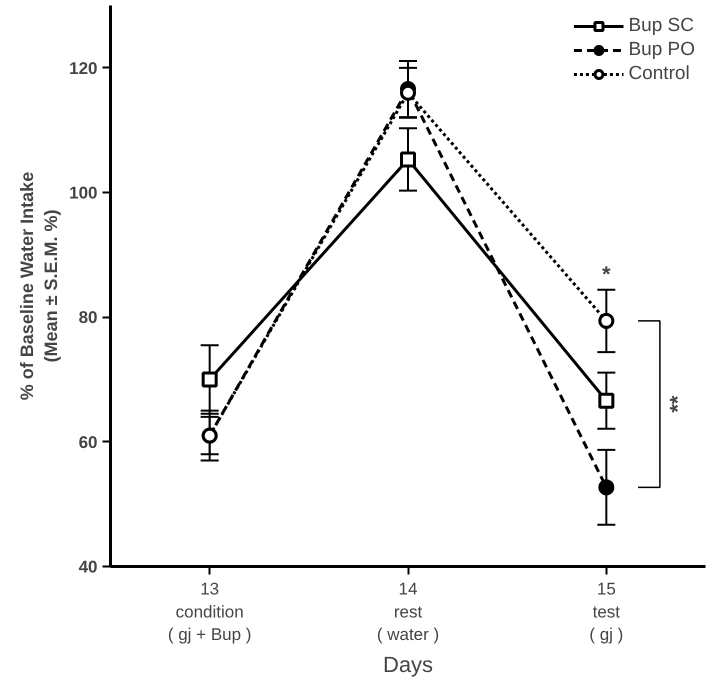  Describe the element at coordinates (88, 442) in the screenshot. I see `y-tick-label: 60` at that location.